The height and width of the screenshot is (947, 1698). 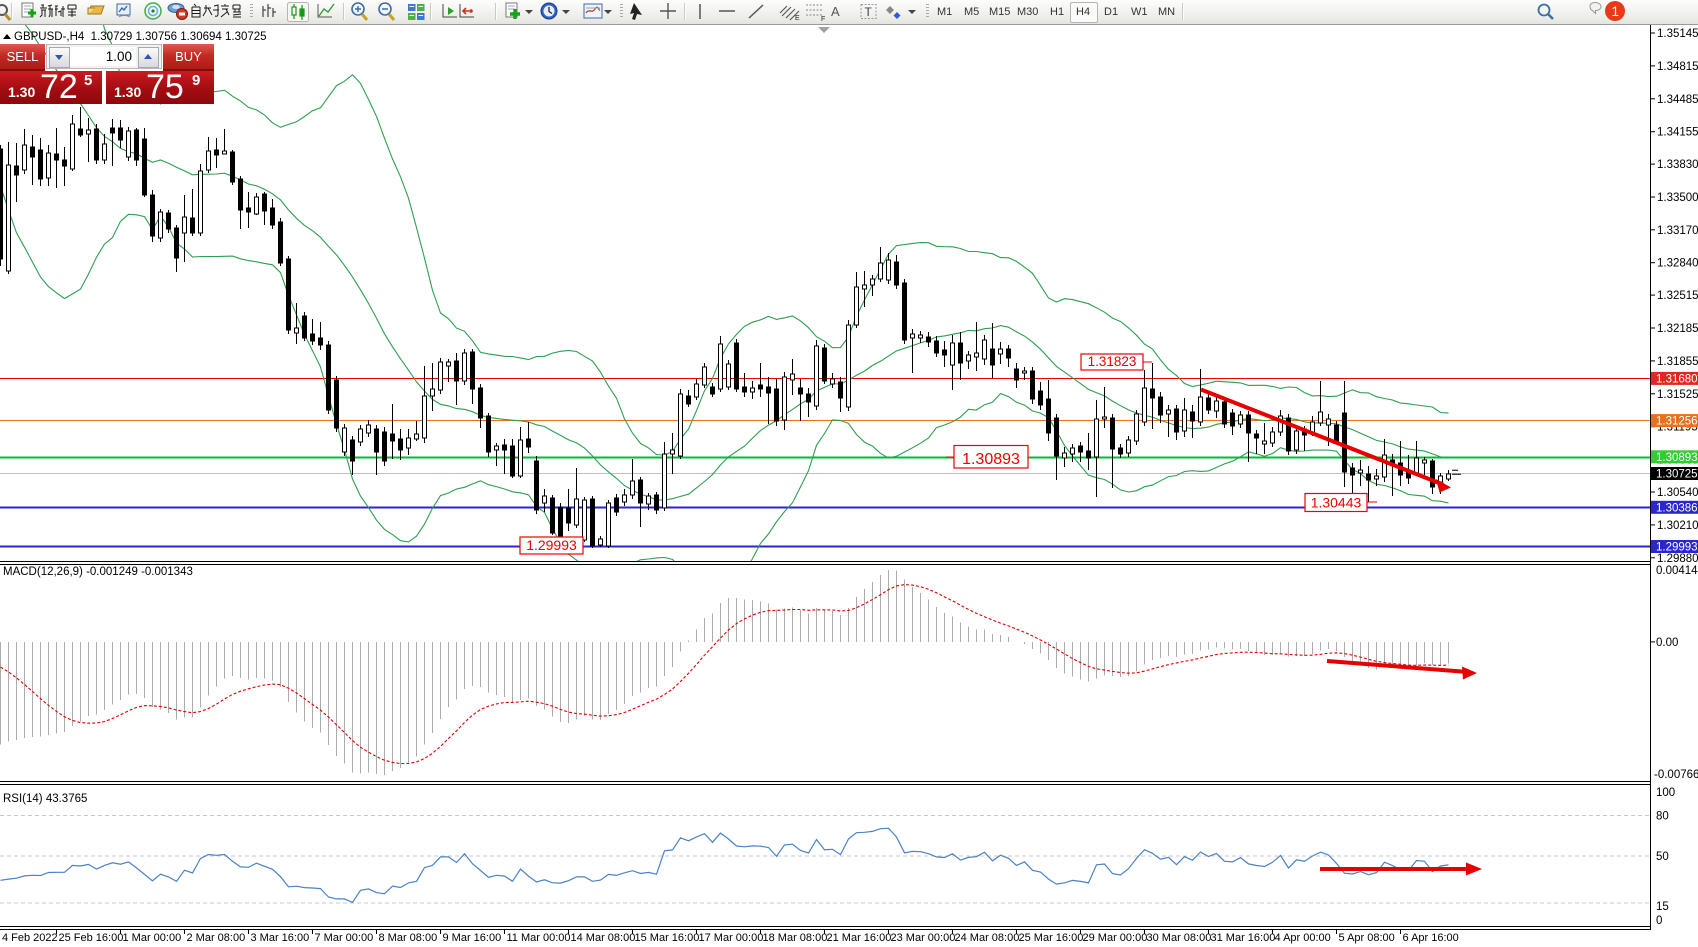 I want to click on svg-text: 9 Mar 16:00, so click(x=472, y=938).